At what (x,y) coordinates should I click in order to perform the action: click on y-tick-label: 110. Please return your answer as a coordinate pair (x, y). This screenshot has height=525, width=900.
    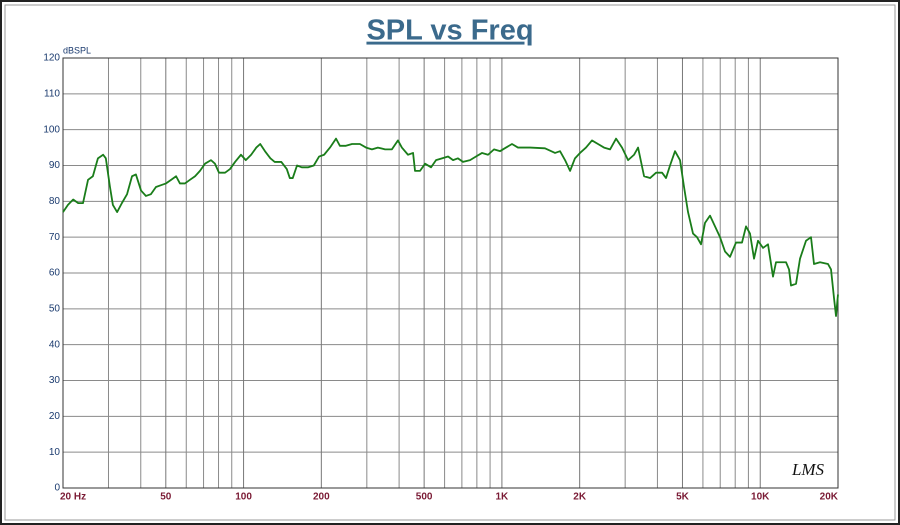
    Looking at the image, I should click on (52, 93).